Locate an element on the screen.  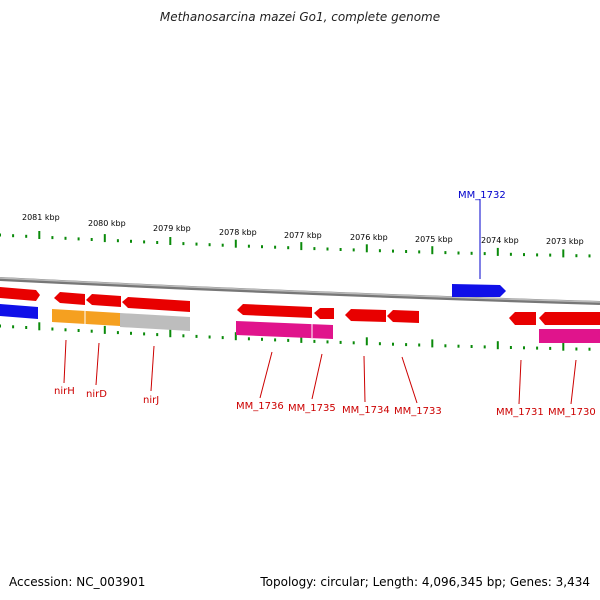
ruler-label-2081: 2081 kbp is located at coordinates (41, 217).